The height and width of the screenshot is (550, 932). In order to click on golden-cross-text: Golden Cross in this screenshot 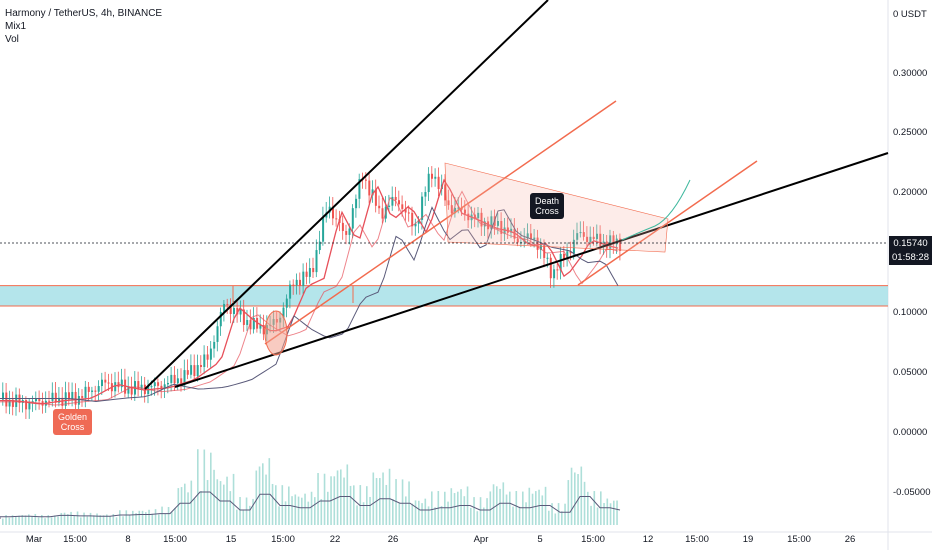, I will do `click(73, 422)`.